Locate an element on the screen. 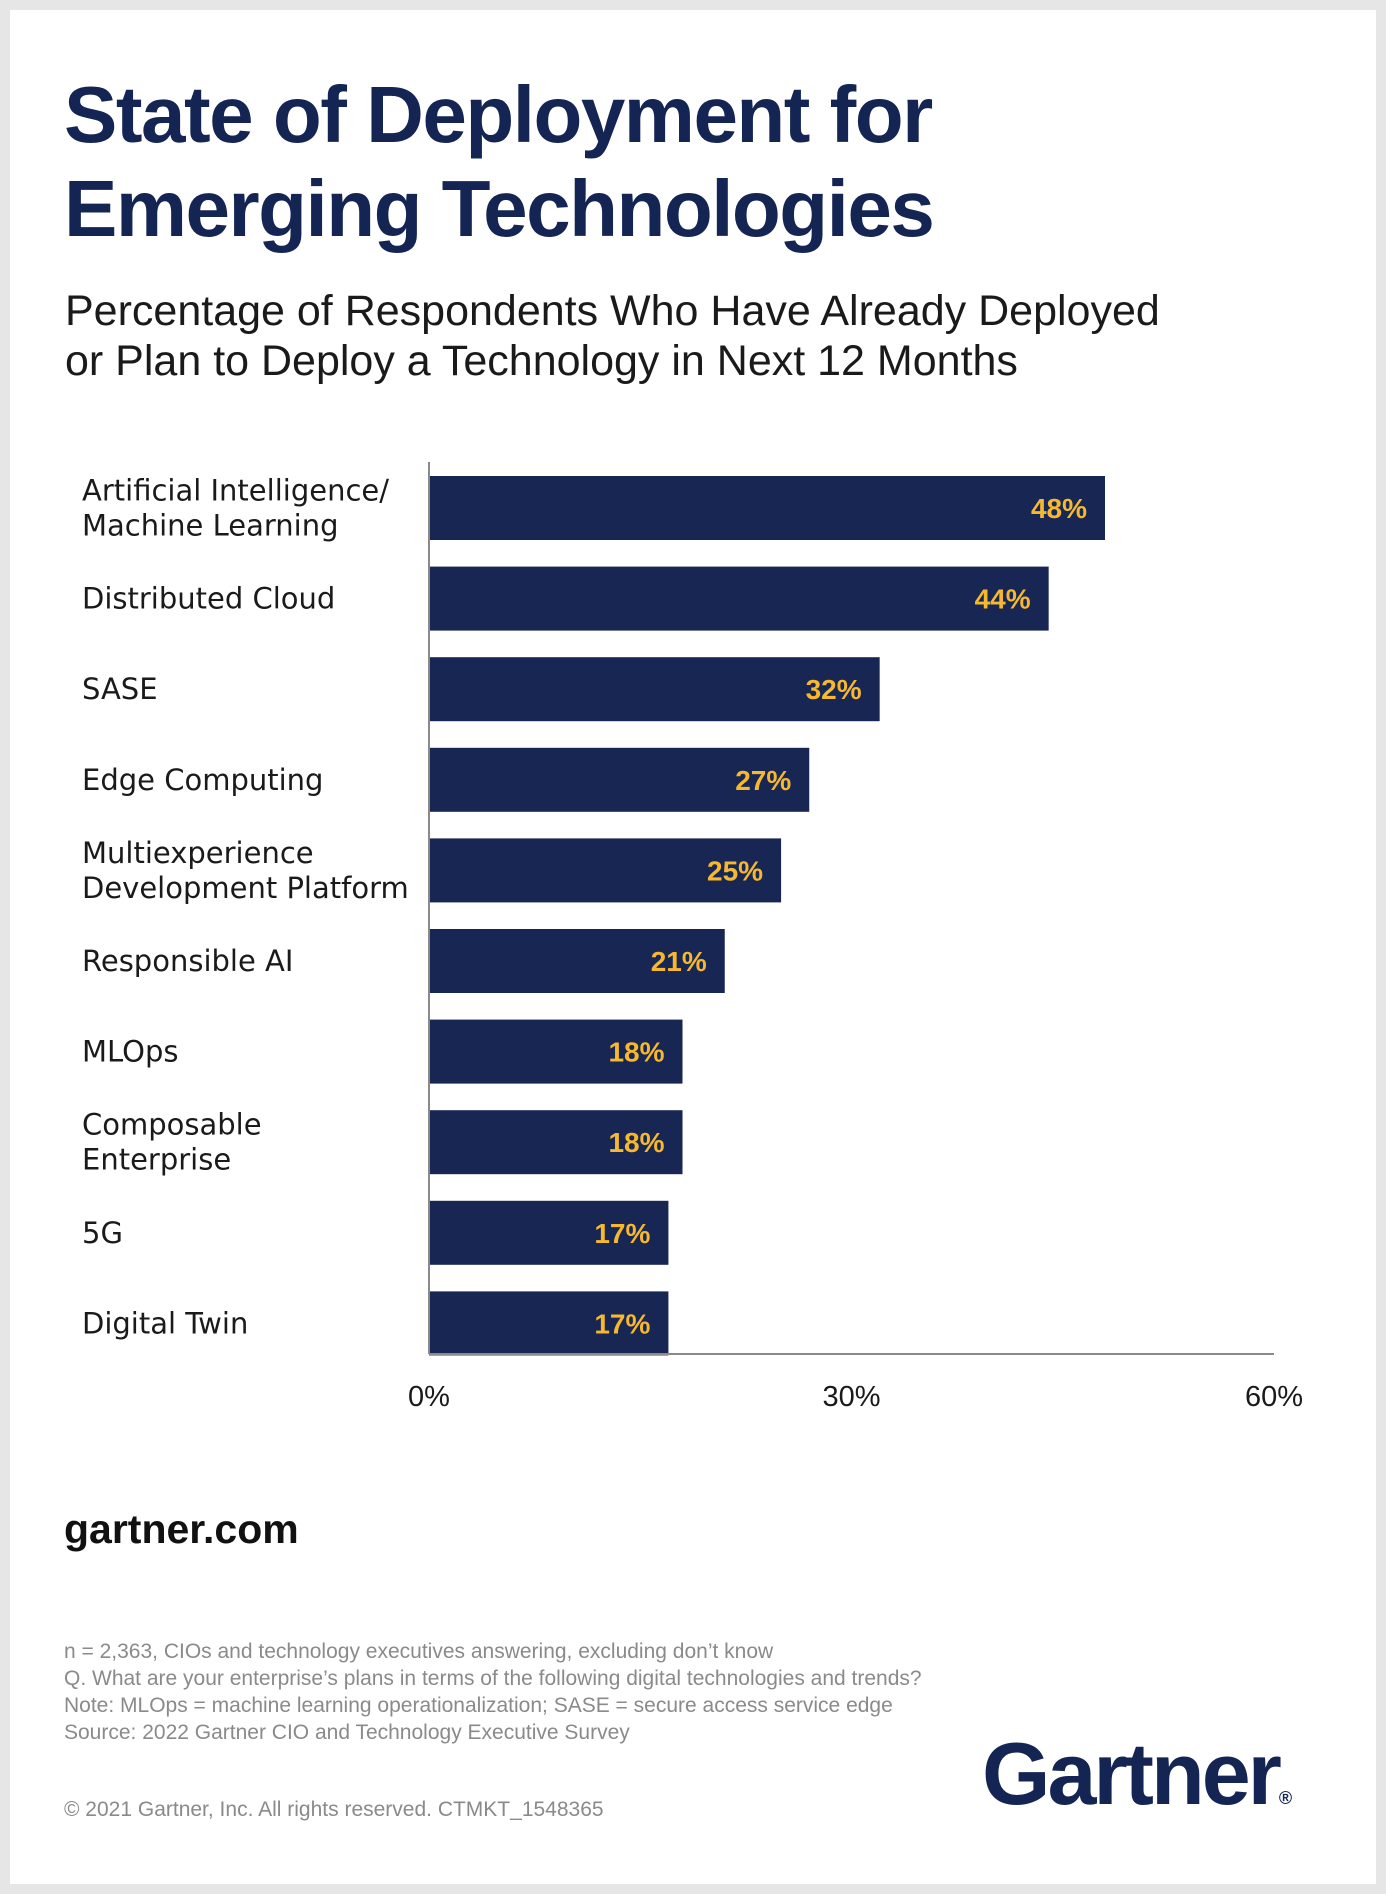  logo-text: Gartner is located at coordinates (1132, 1773).